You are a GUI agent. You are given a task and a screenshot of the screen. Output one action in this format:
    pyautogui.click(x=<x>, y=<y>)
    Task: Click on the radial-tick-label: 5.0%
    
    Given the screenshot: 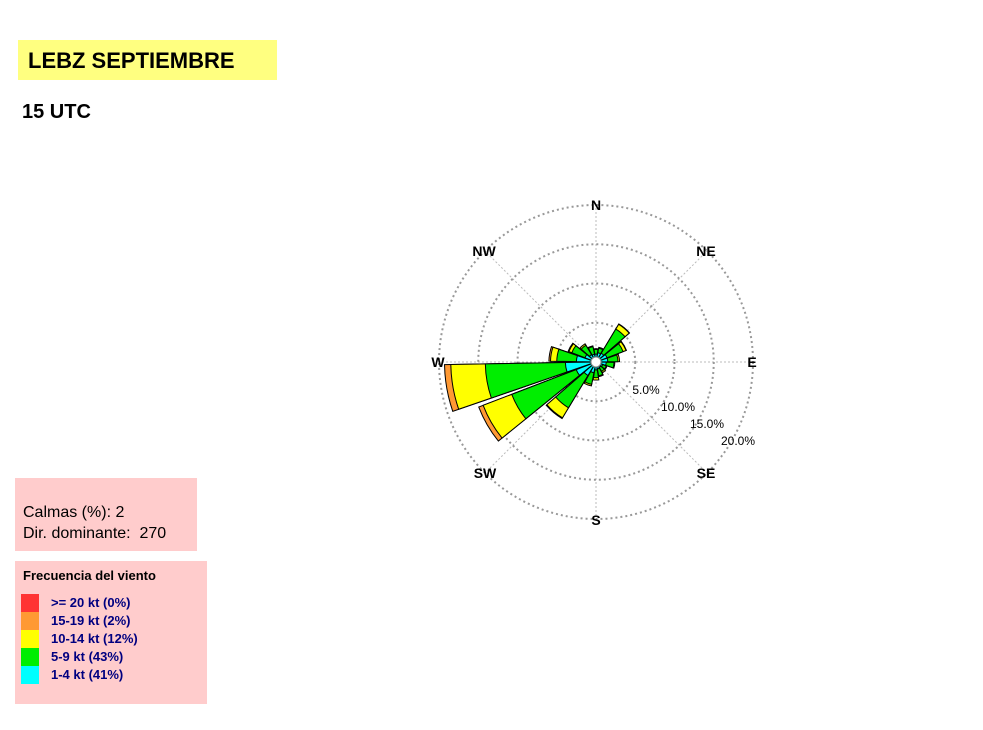 What is the action you would take?
    pyautogui.click(x=646, y=390)
    